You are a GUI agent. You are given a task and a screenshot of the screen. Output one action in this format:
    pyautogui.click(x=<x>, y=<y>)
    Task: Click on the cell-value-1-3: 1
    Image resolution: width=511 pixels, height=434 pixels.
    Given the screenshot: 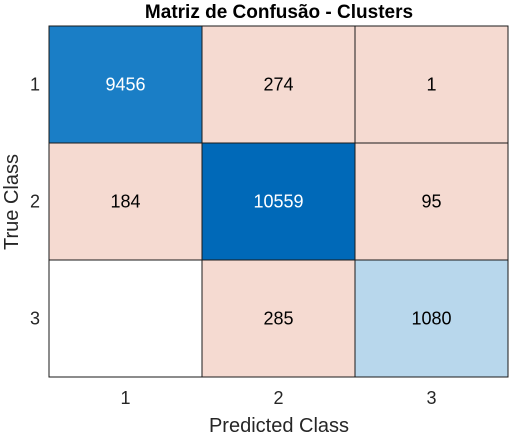 What is the action you would take?
    pyautogui.click(x=431, y=85)
    